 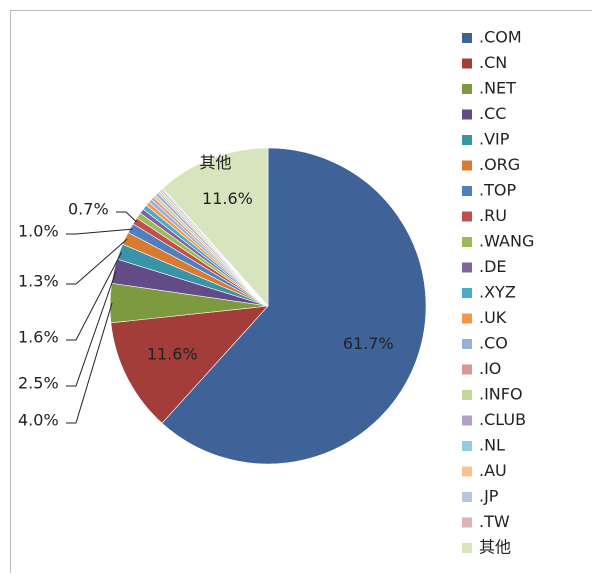 What do you see at coordinates (215, 162) in the screenshot?
I see `slice-name: 其他` at bounding box center [215, 162].